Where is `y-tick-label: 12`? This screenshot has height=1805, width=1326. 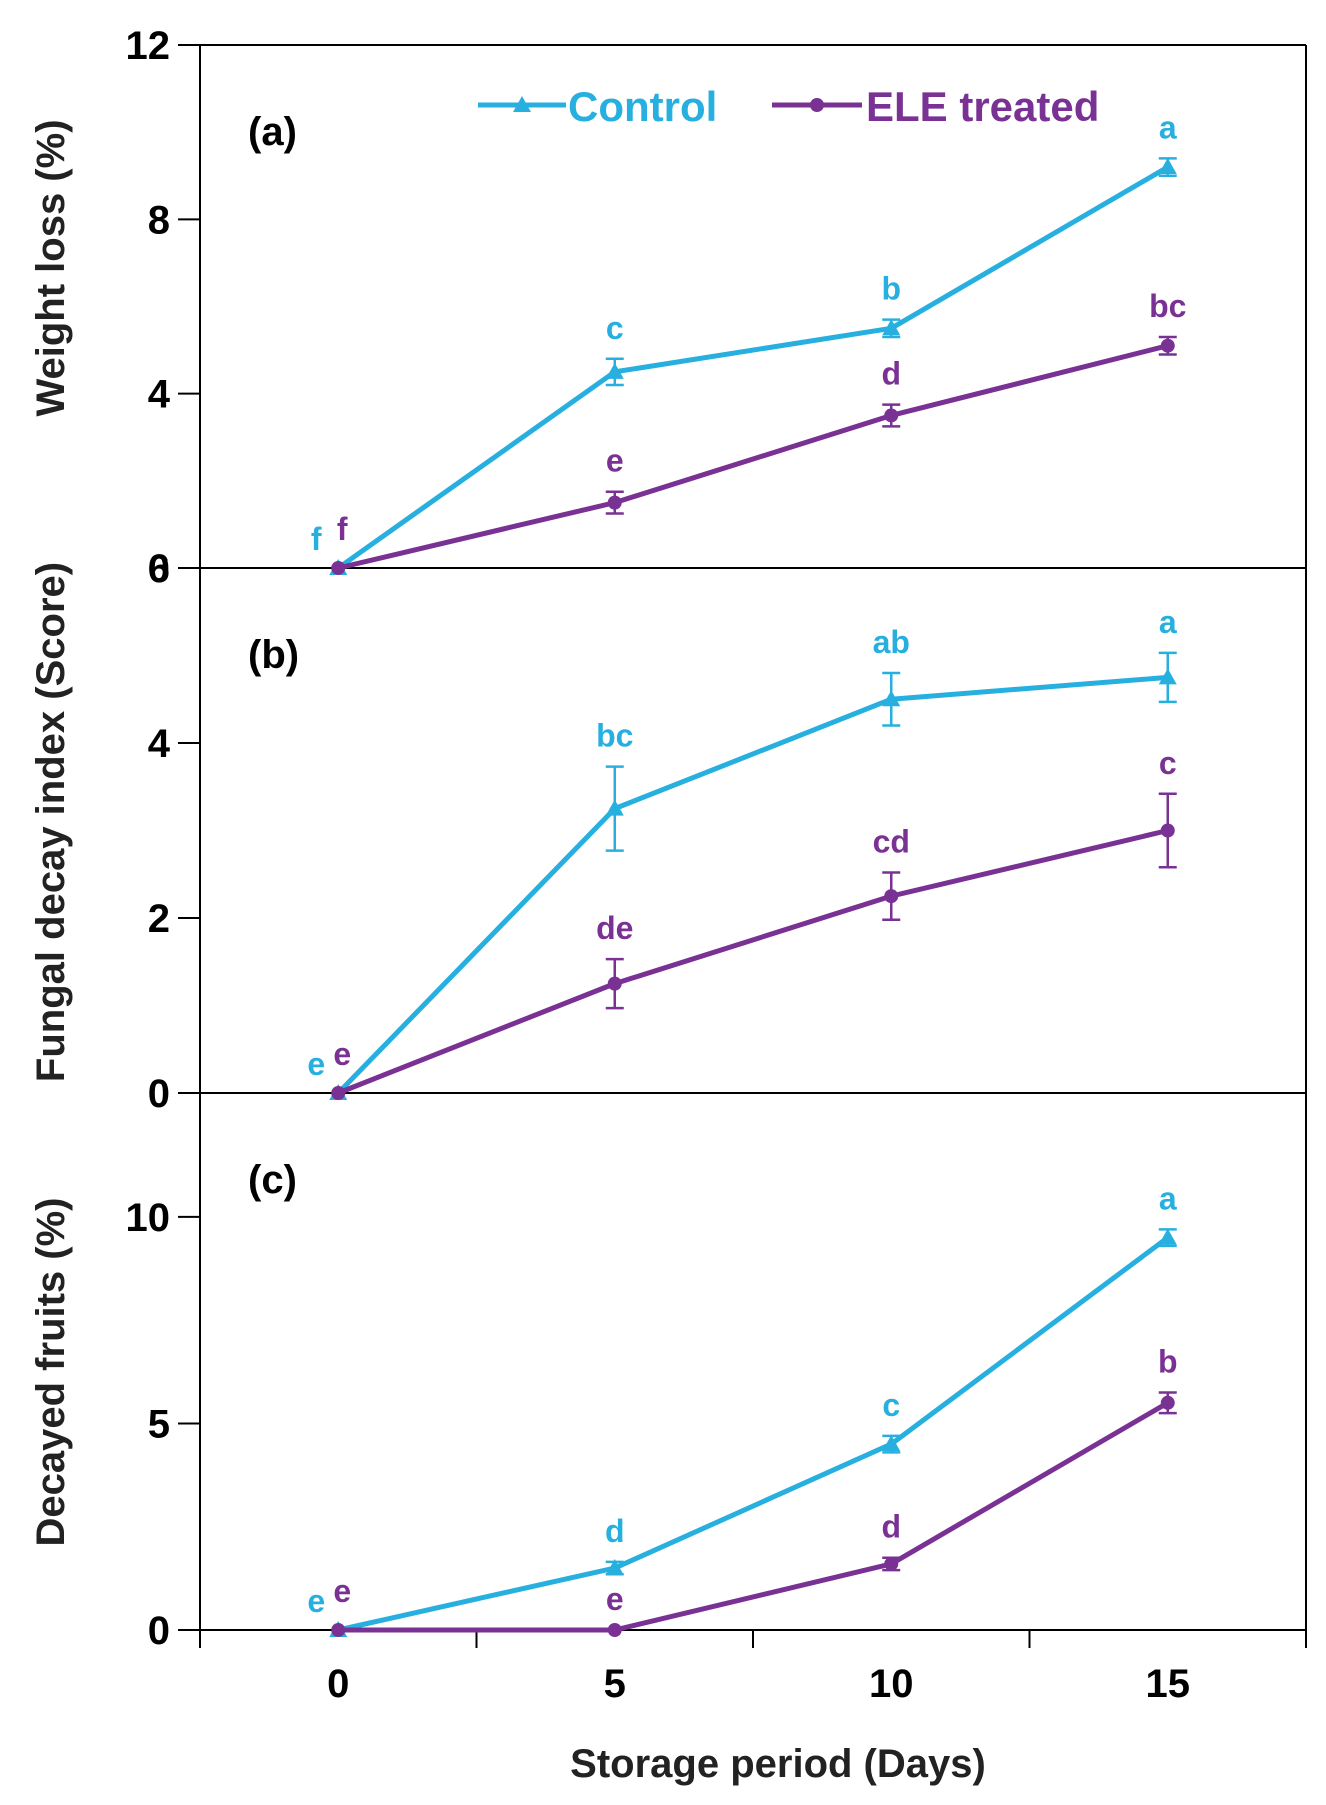 y-tick-label: 12 is located at coordinates (148, 46).